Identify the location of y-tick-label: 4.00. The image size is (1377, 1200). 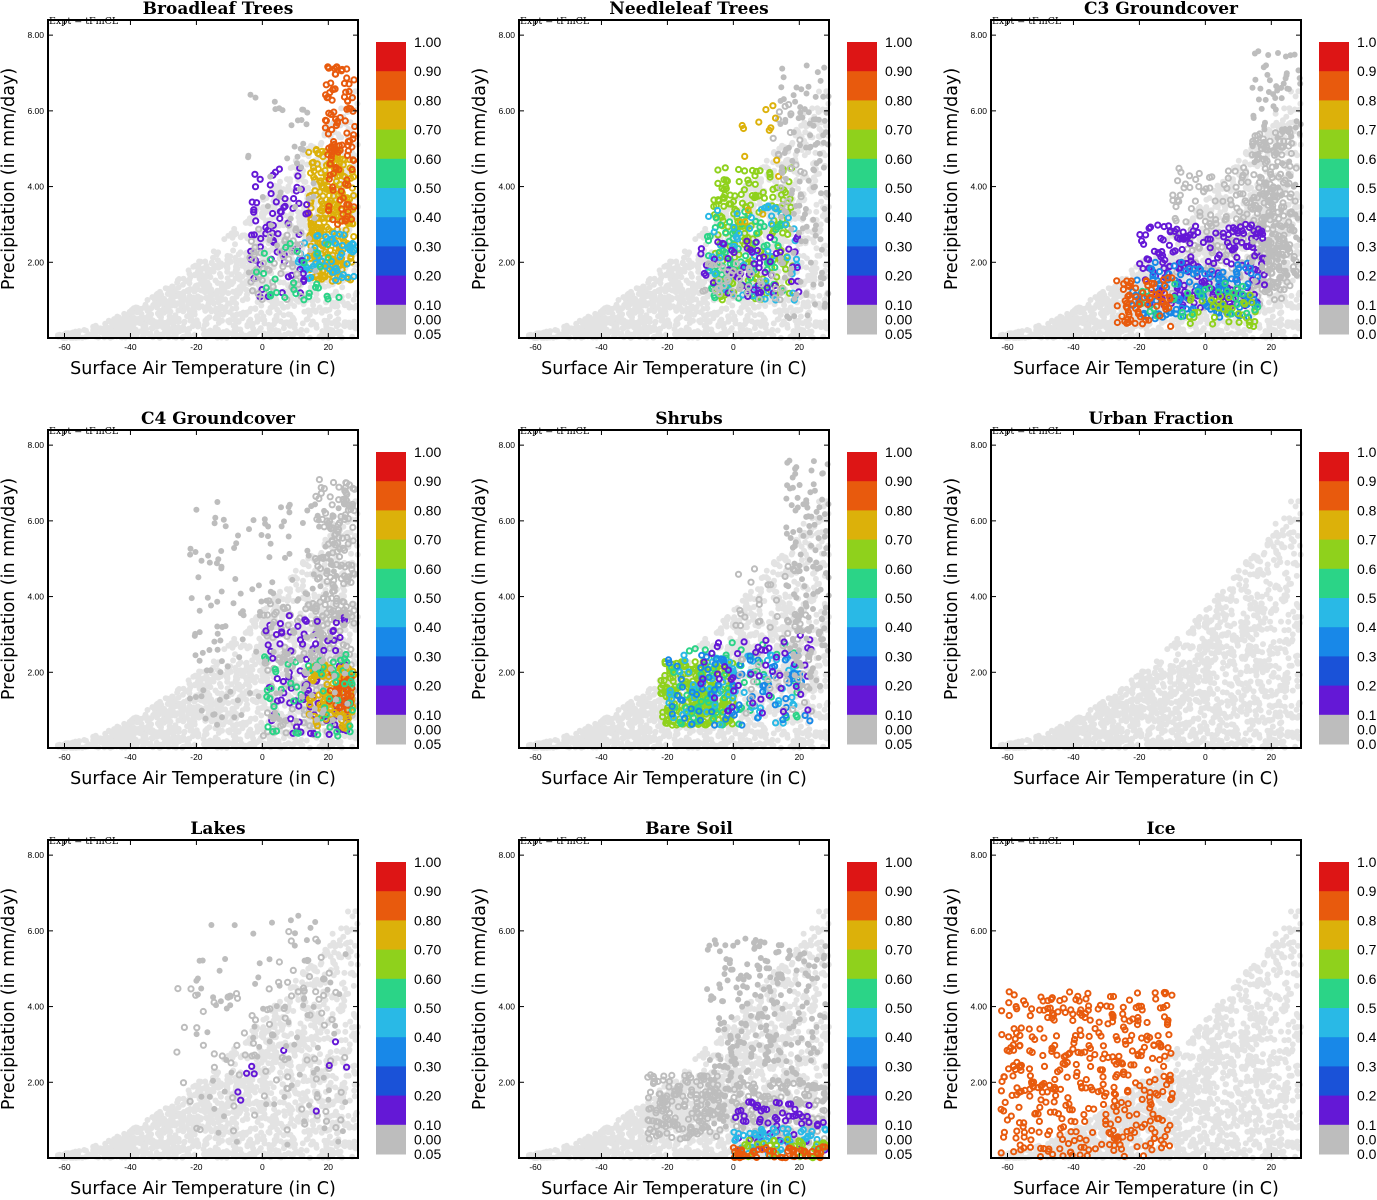
(35, 187).